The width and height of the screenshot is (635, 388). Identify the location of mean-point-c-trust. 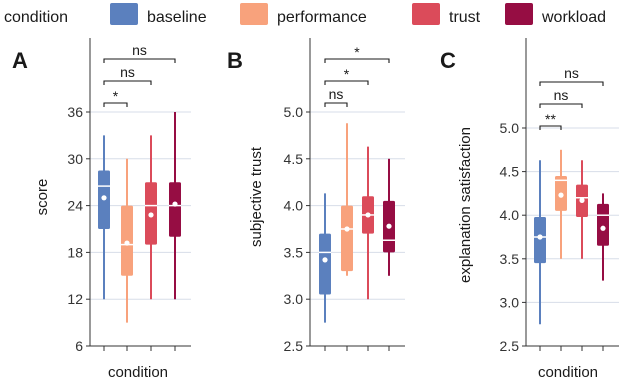
(582, 200).